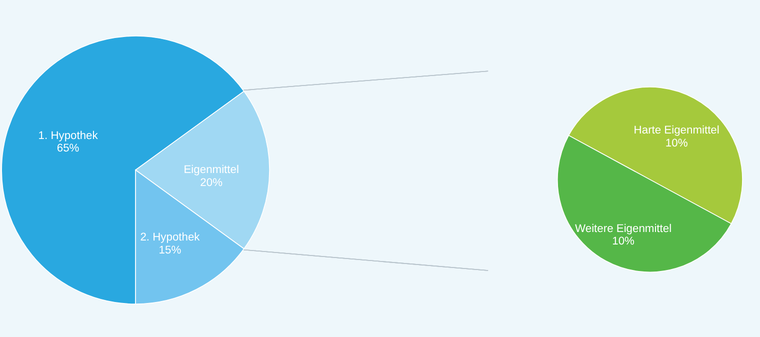 The width and height of the screenshot is (760, 337). Describe the element at coordinates (170, 250) in the screenshot. I see `data-label: 15%` at that location.